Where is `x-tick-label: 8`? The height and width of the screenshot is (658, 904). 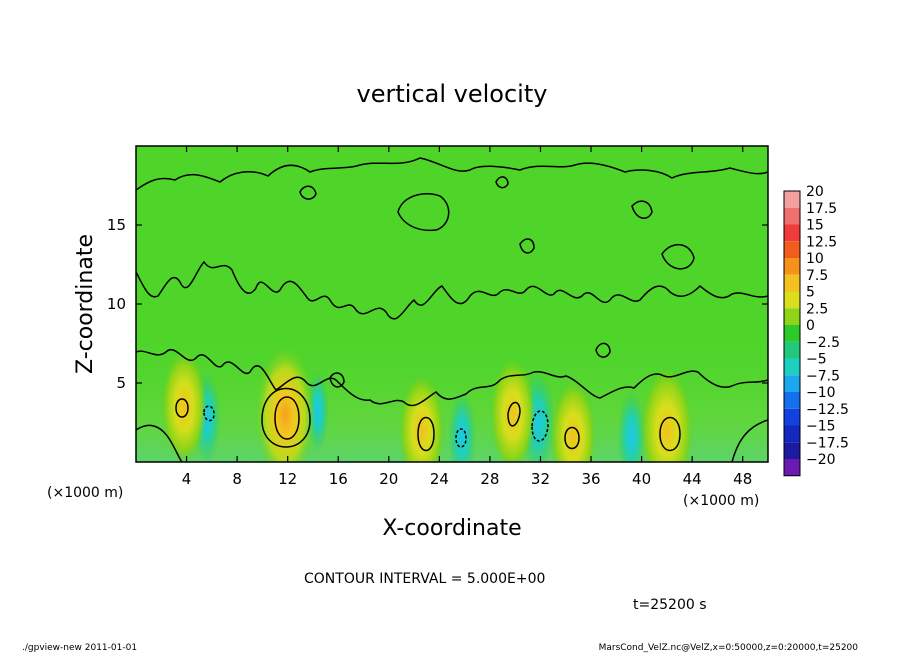
x-tick-label: 8 is located at coordinates (237, 479).